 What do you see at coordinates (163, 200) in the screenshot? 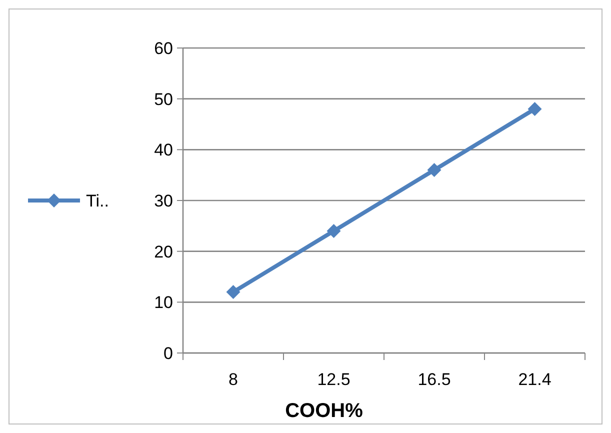
I see `y-tick-label: 30` at bounding box center [163, 200].